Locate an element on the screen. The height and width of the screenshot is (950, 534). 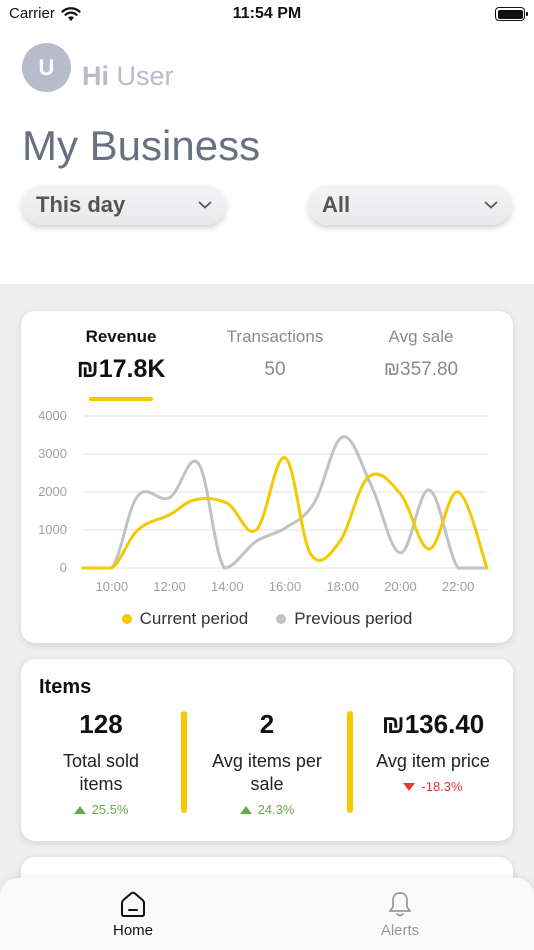
tab-home: Home is located at coordinates (133, 914).